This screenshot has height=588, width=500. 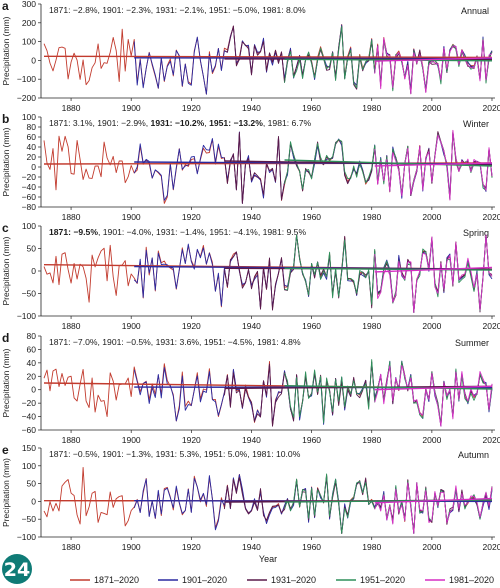 What do you see at coordinates (178, 342) in the screenshot?
I see `trend-annotation-item: 1931: 3.6%` at bounding box center [178, 342].